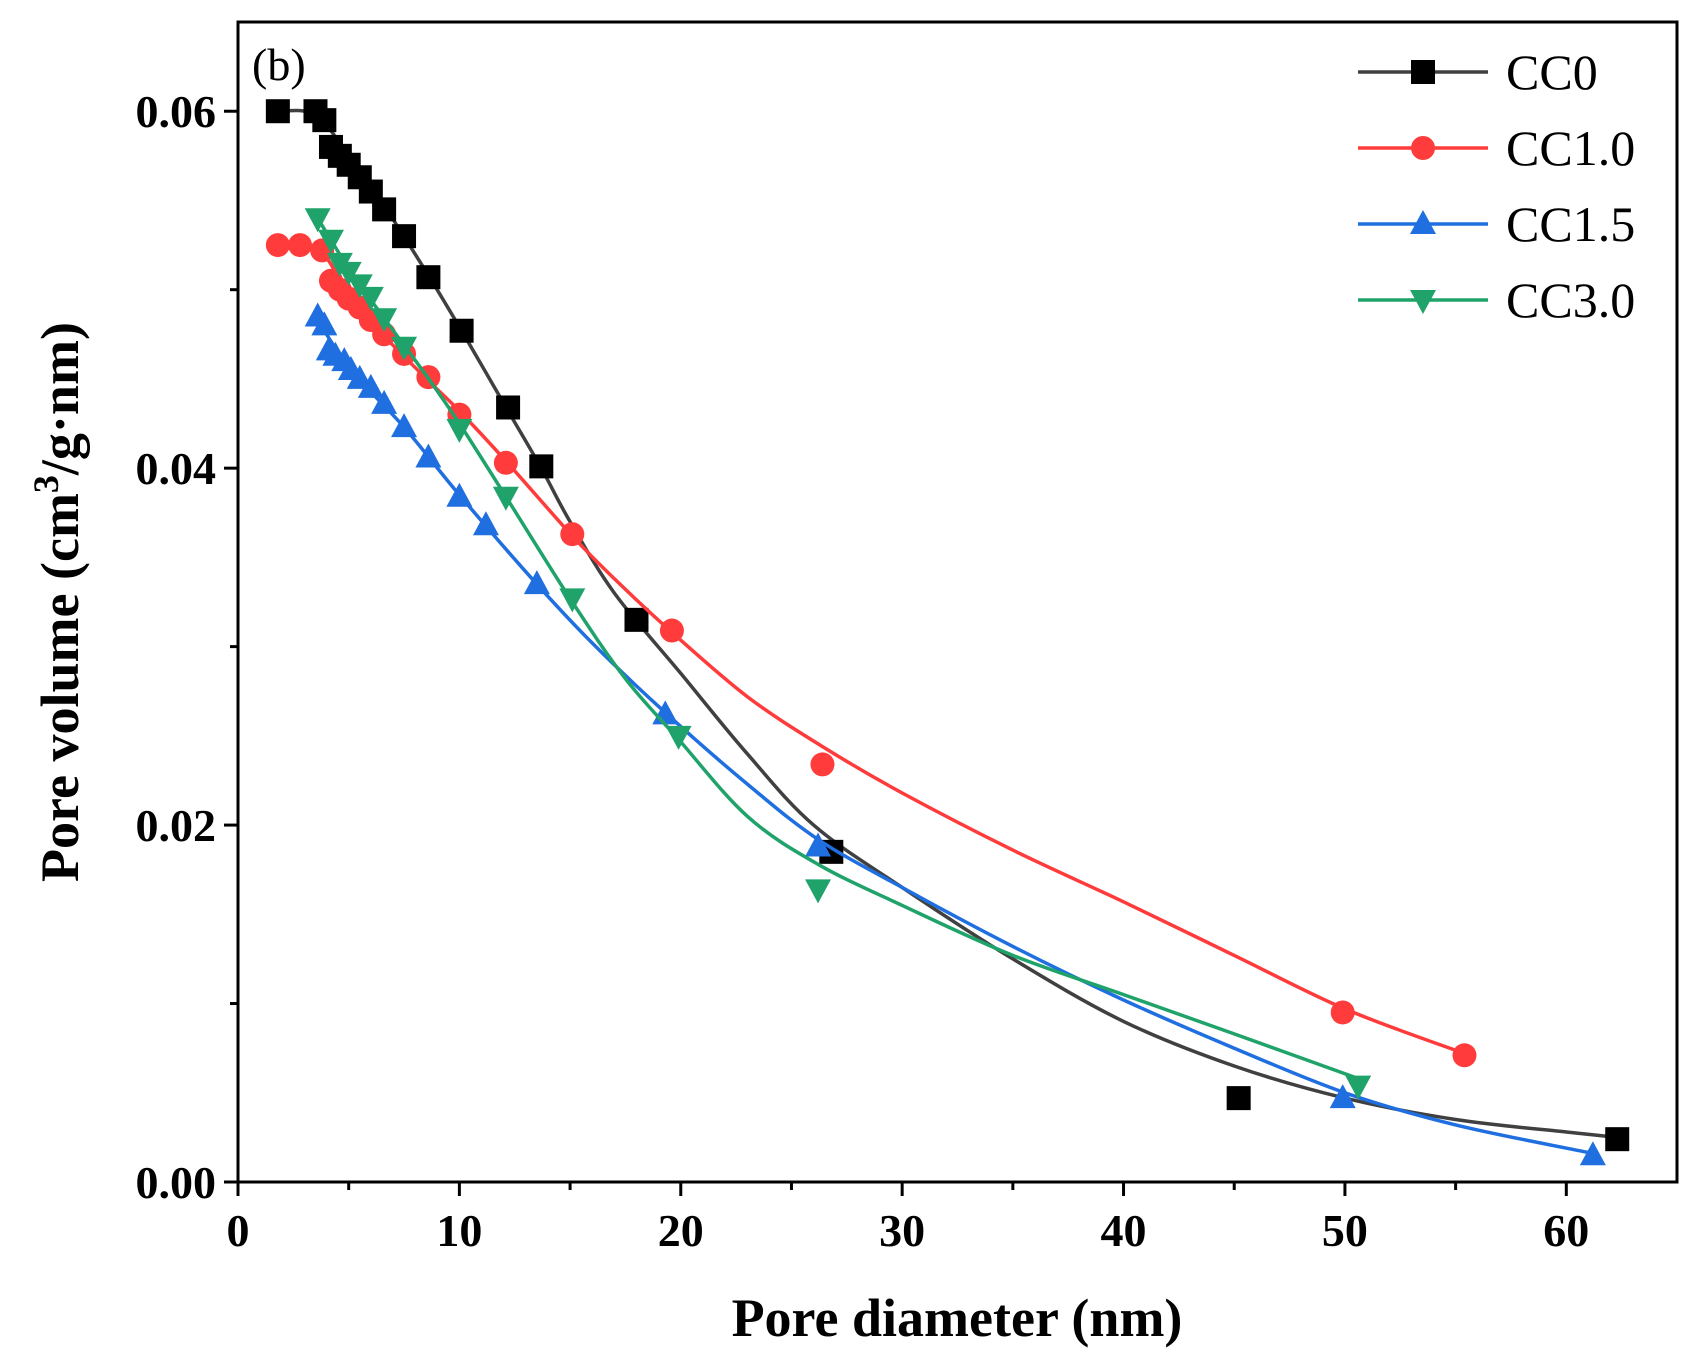 Image resolution: width=1687 pixels, height=1367 pixels. Describe the element at coordinates (1478, 72) in the screenshot. I see `legend-item-CC0: CC0` at that location.